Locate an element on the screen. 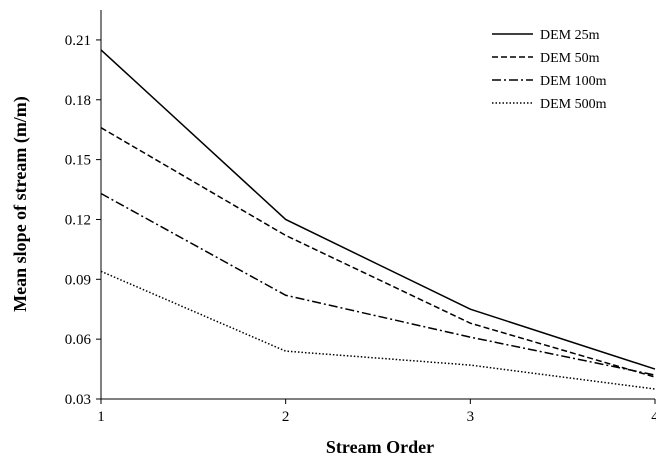 This screenshot has height=461, width=656. y-tick-label: 0.03 is located at coordinates (78, 400).